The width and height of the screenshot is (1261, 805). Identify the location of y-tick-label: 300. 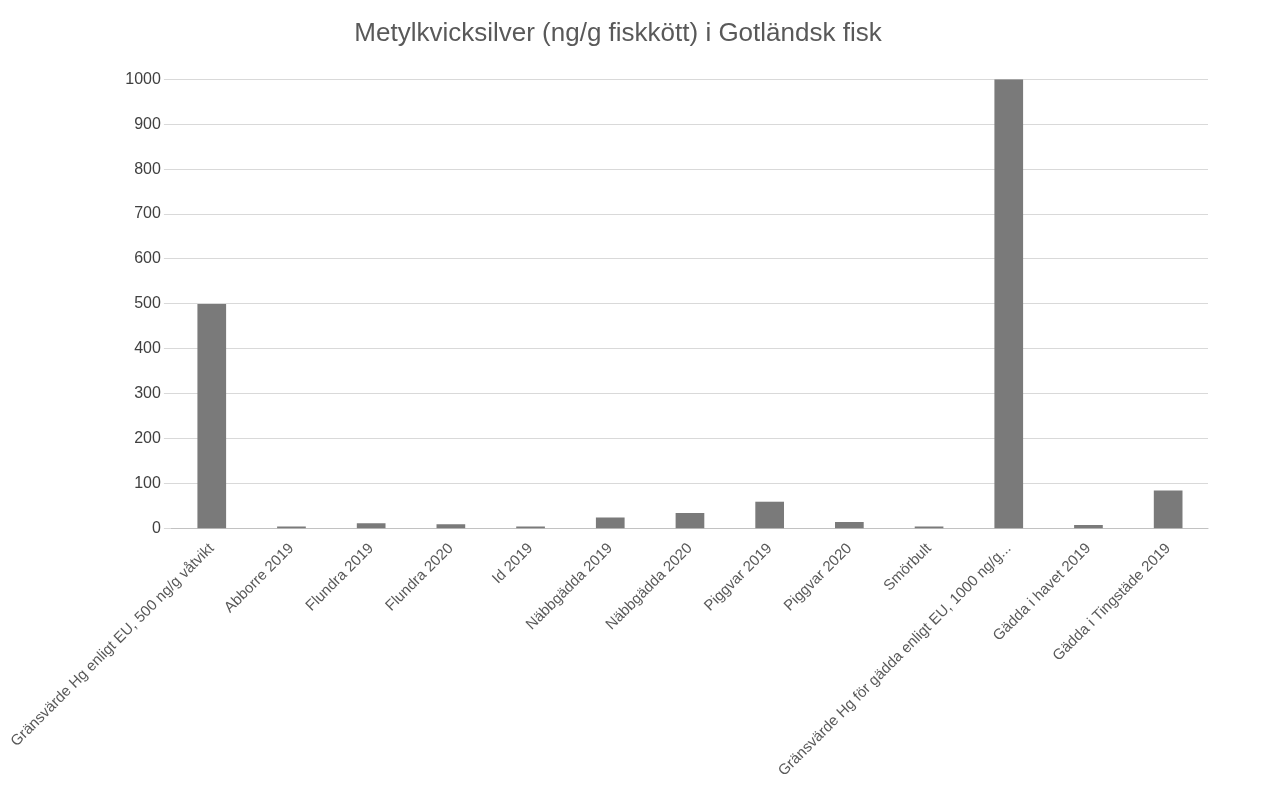
(148, 393).